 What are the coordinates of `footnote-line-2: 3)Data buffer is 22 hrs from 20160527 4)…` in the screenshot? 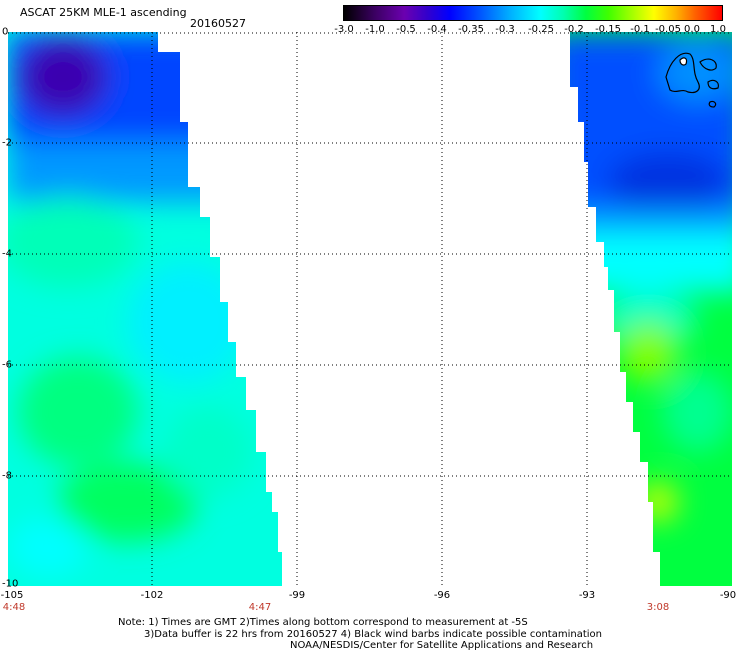 It's located at (373, 634).